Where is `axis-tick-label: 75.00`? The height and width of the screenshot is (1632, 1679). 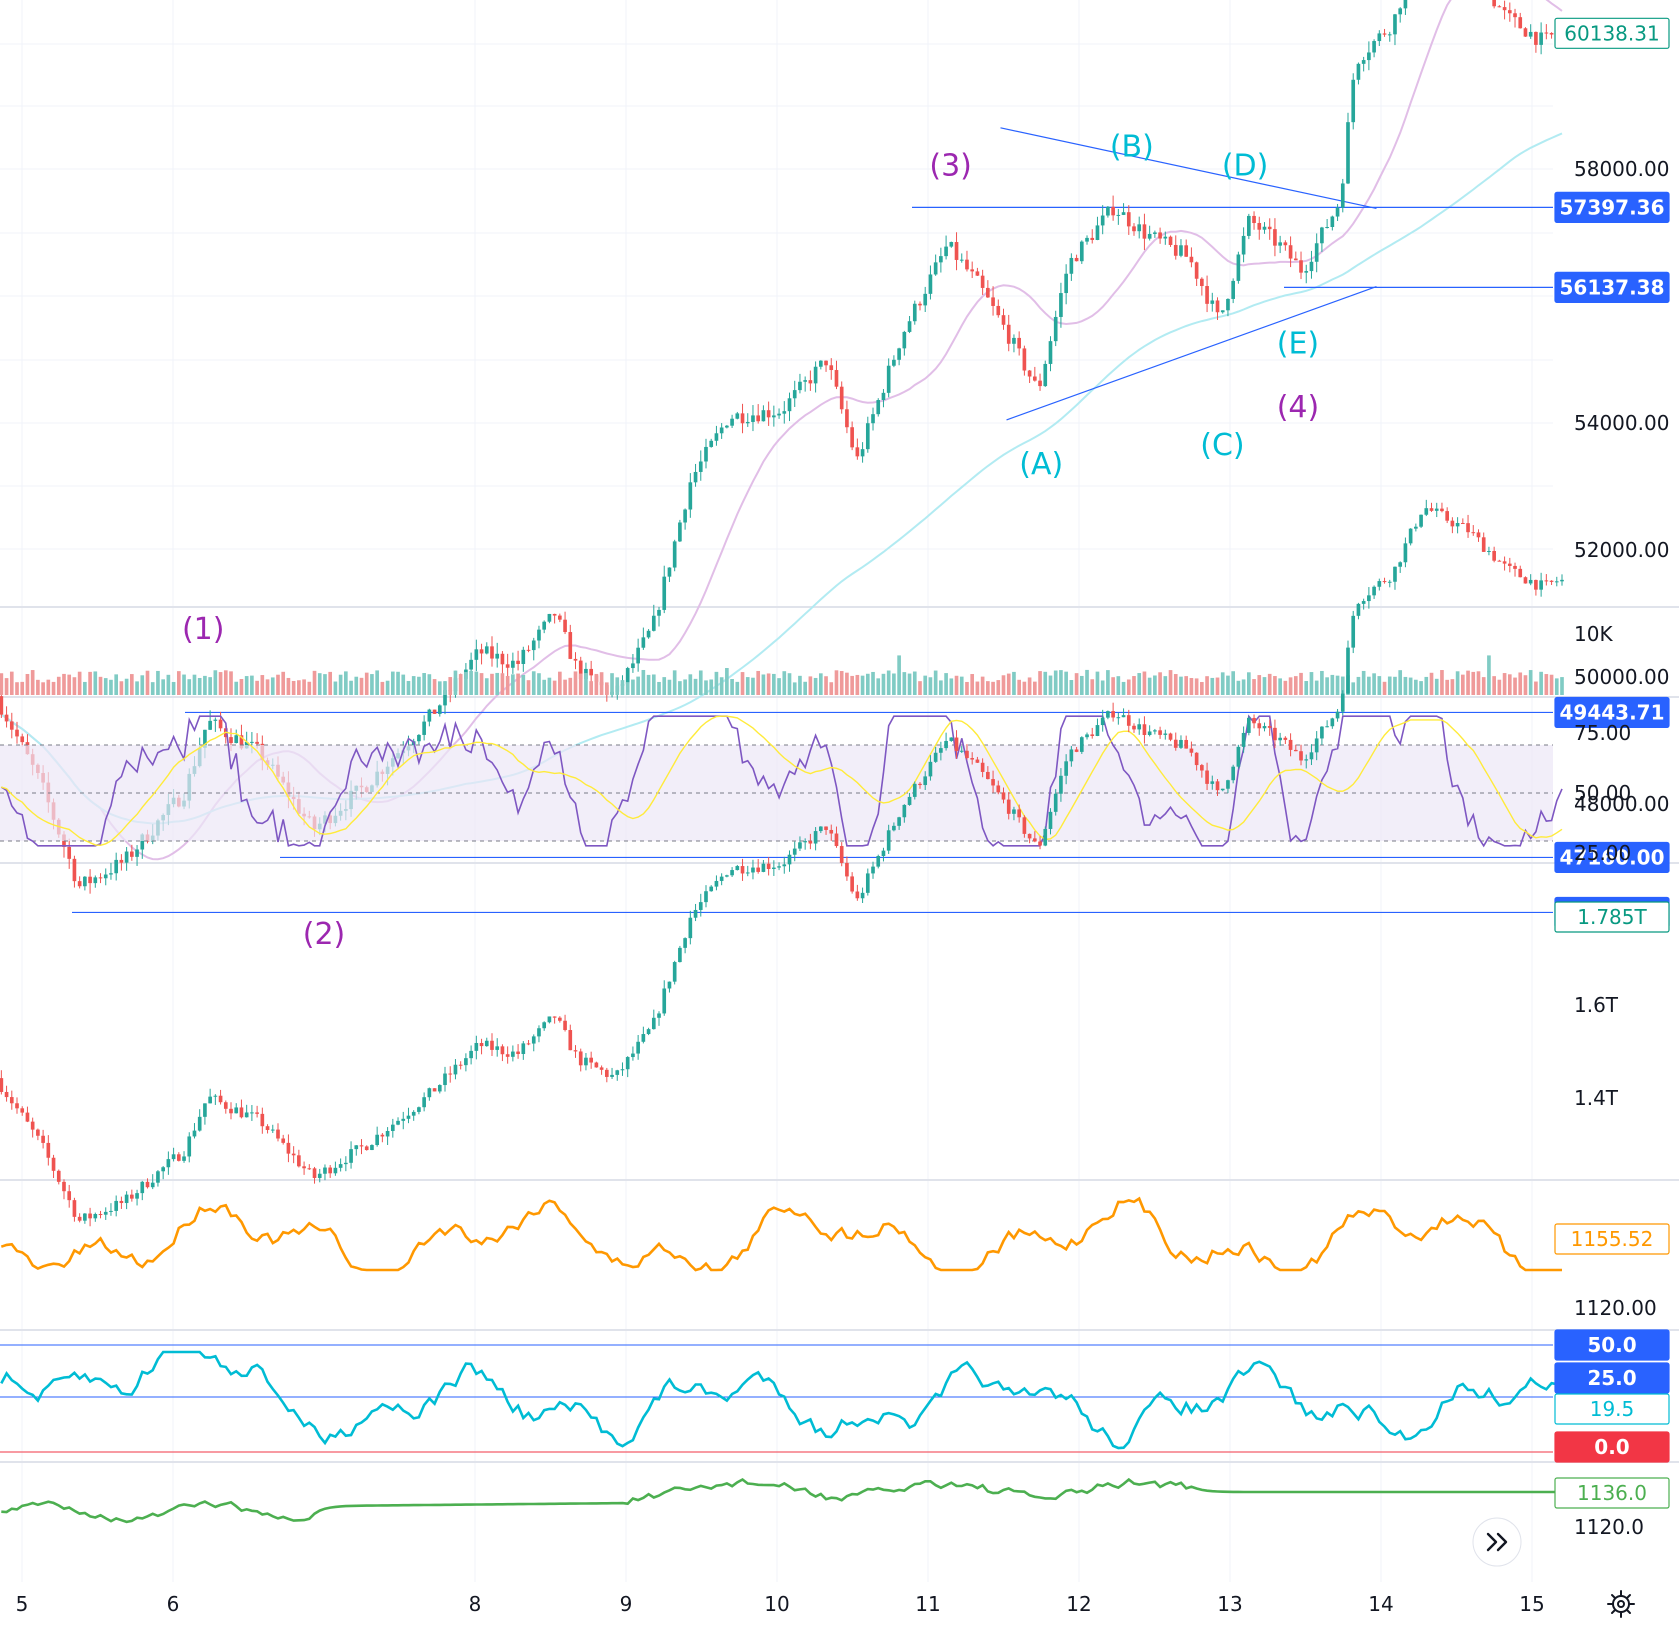 axis-tick-label: 75.00 is located at coordinates (1602, 733).